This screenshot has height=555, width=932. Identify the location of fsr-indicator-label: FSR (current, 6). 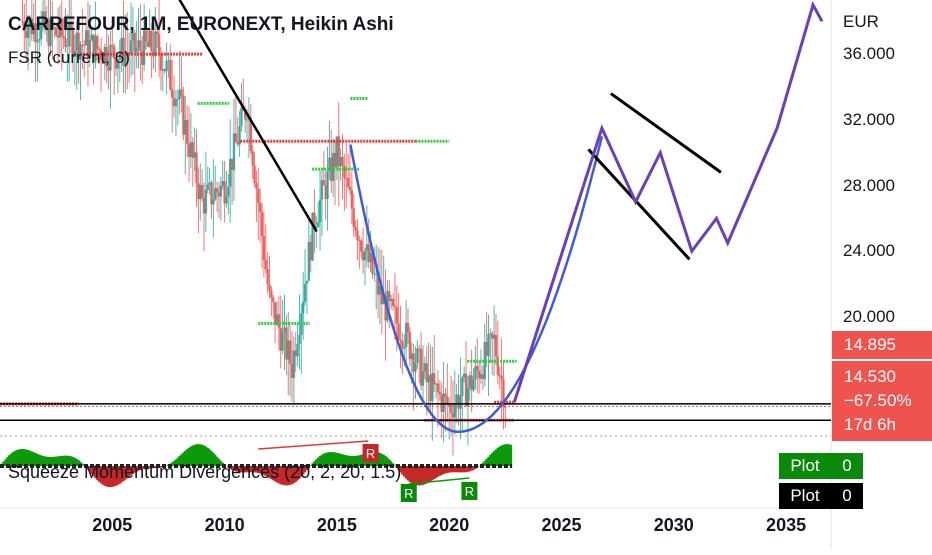
(69, 57).